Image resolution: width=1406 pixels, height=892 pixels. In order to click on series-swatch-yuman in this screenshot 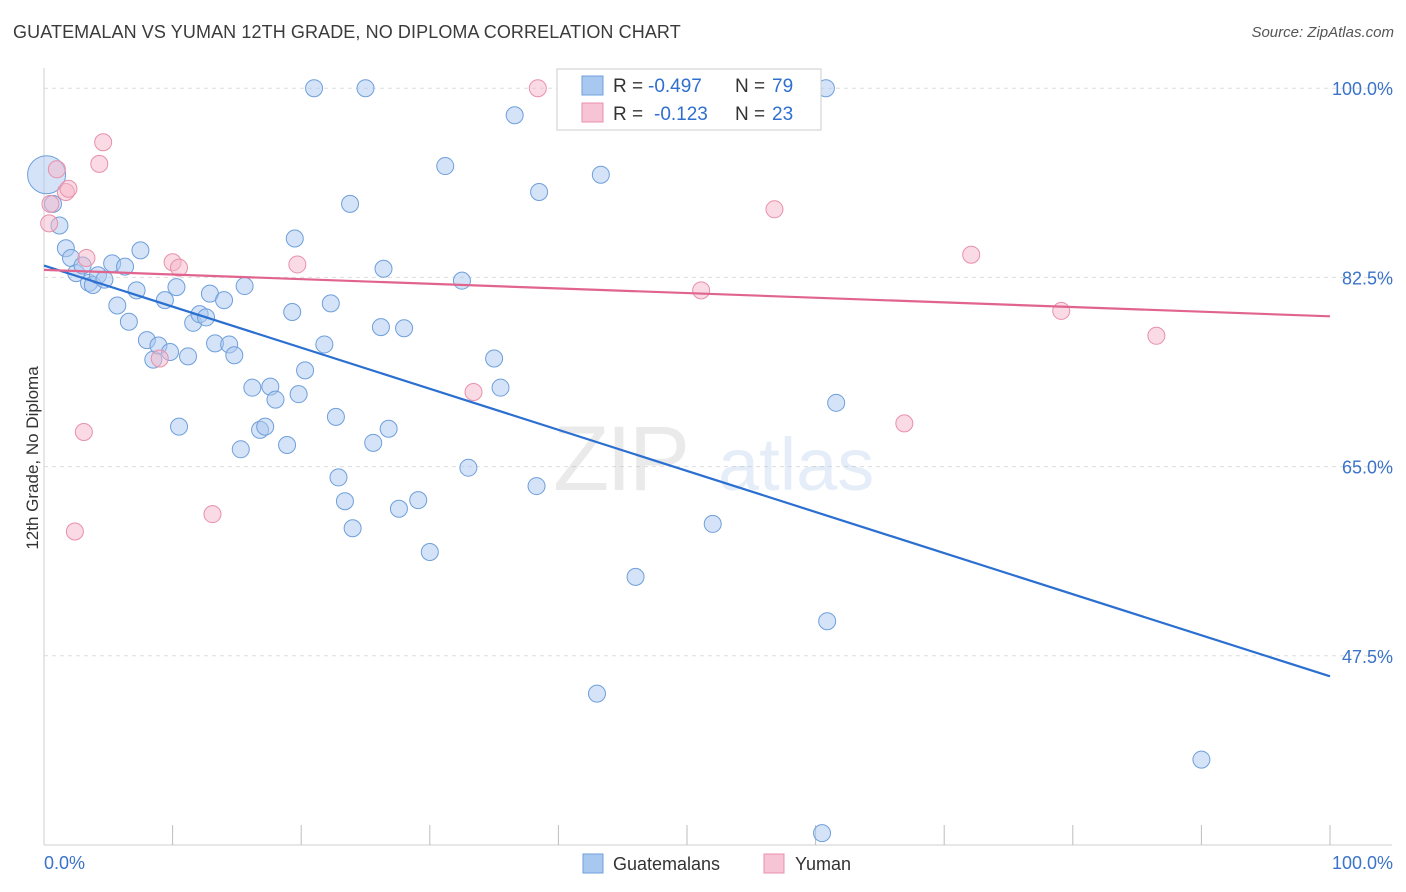, I will do `click(774, 863)`.